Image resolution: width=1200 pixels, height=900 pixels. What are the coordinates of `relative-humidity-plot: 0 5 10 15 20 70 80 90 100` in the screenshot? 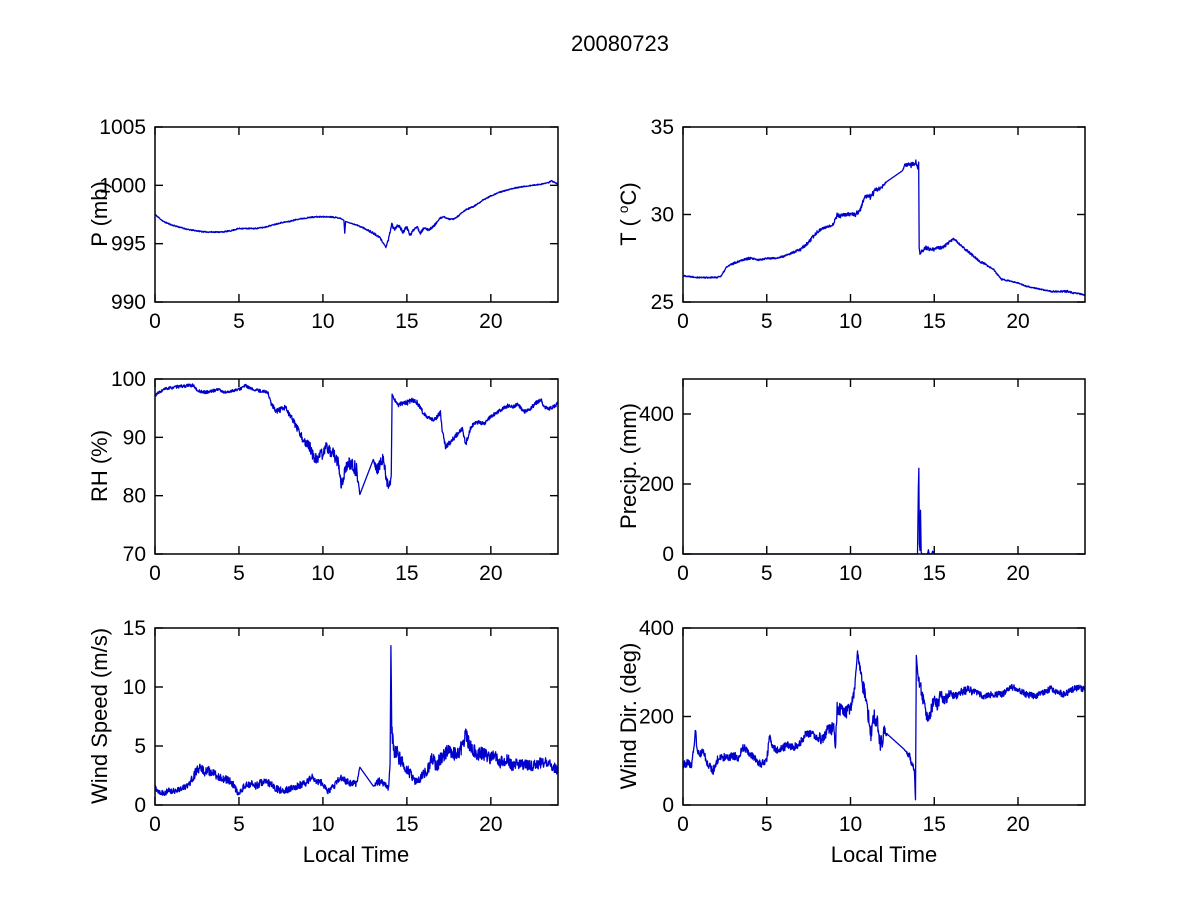 It's located at (335, 476).